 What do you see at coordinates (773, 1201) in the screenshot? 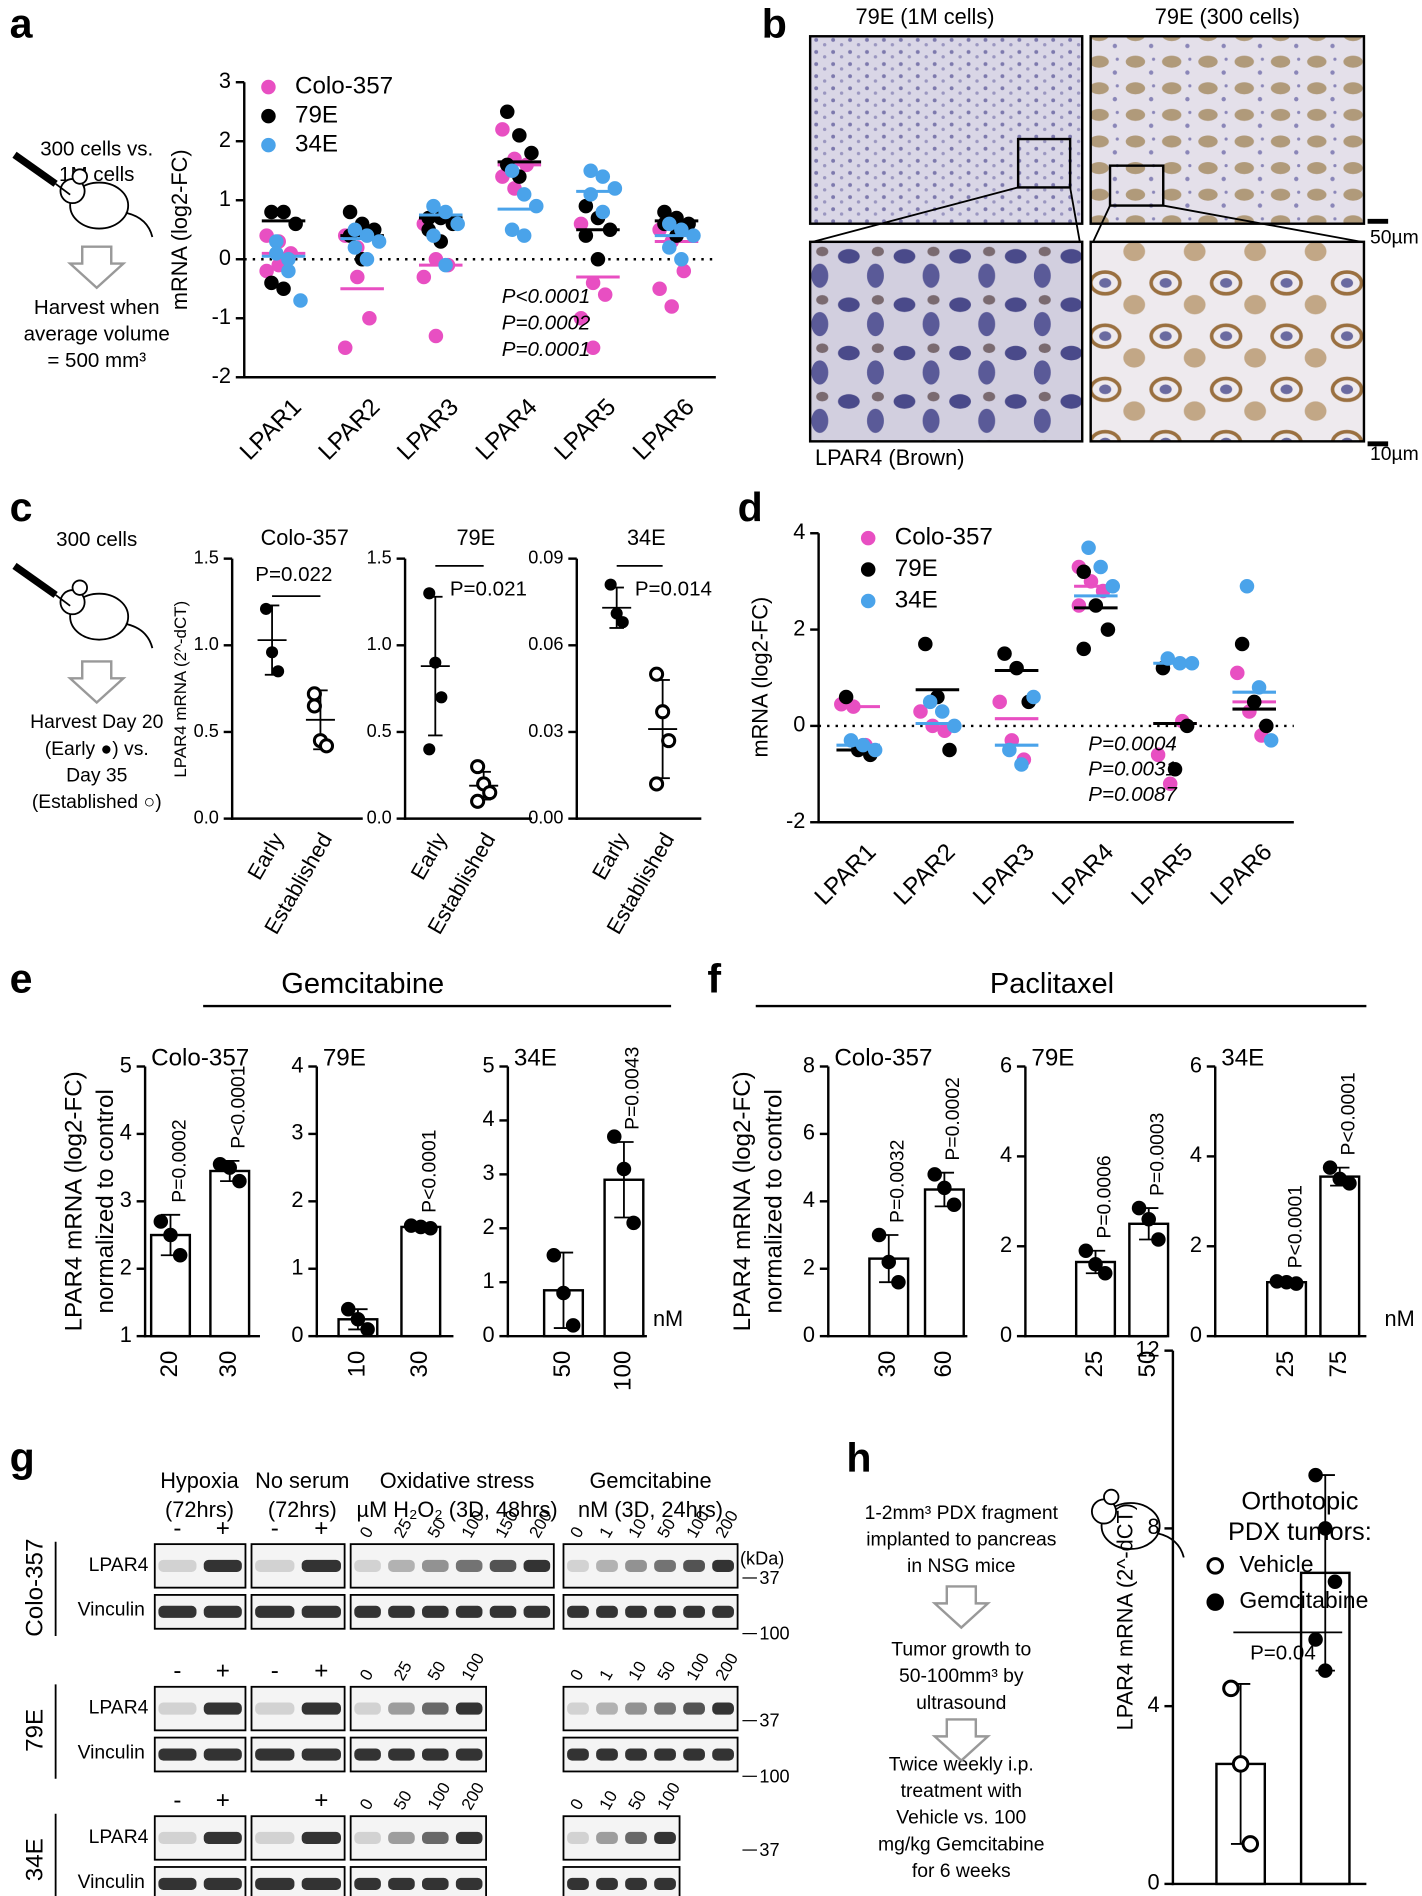
I see `y-axis-label: normalized to control` at bounding box center [773, 1201].